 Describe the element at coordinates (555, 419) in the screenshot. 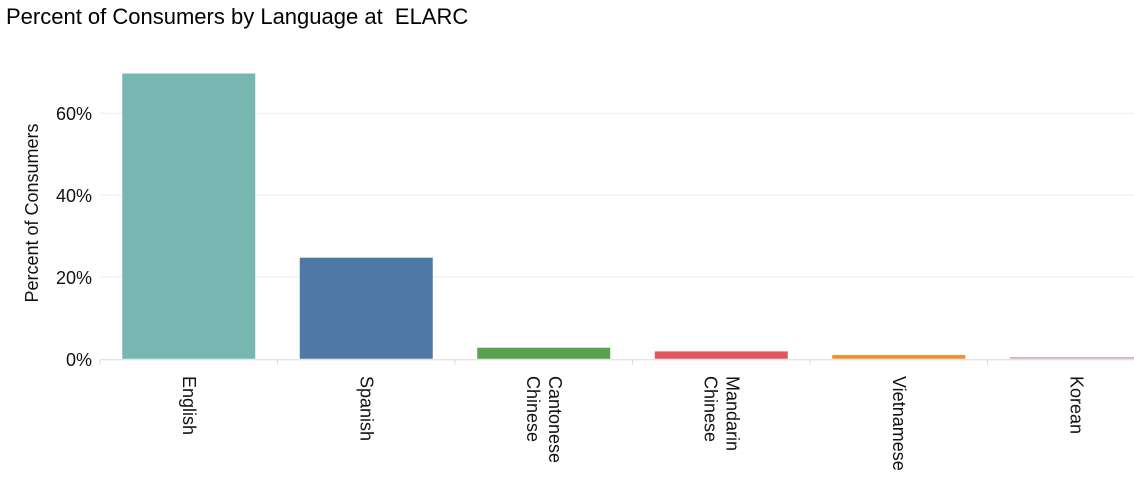

I see `category-label: Cantonese` at that location.